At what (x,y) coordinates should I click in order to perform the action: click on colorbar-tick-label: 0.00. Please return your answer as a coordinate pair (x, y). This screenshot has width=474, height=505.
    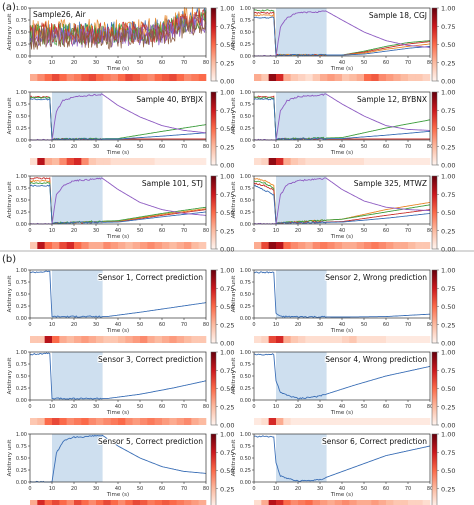
    Looking at the image, I should click on (227, 250).